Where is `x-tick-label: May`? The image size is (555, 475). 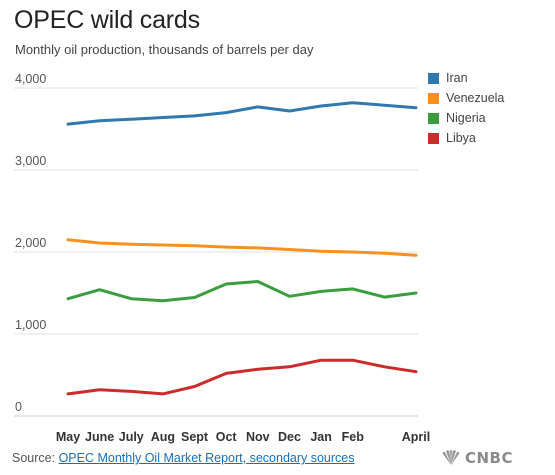 x-tick-label: May is located at coordinates (68, 437).